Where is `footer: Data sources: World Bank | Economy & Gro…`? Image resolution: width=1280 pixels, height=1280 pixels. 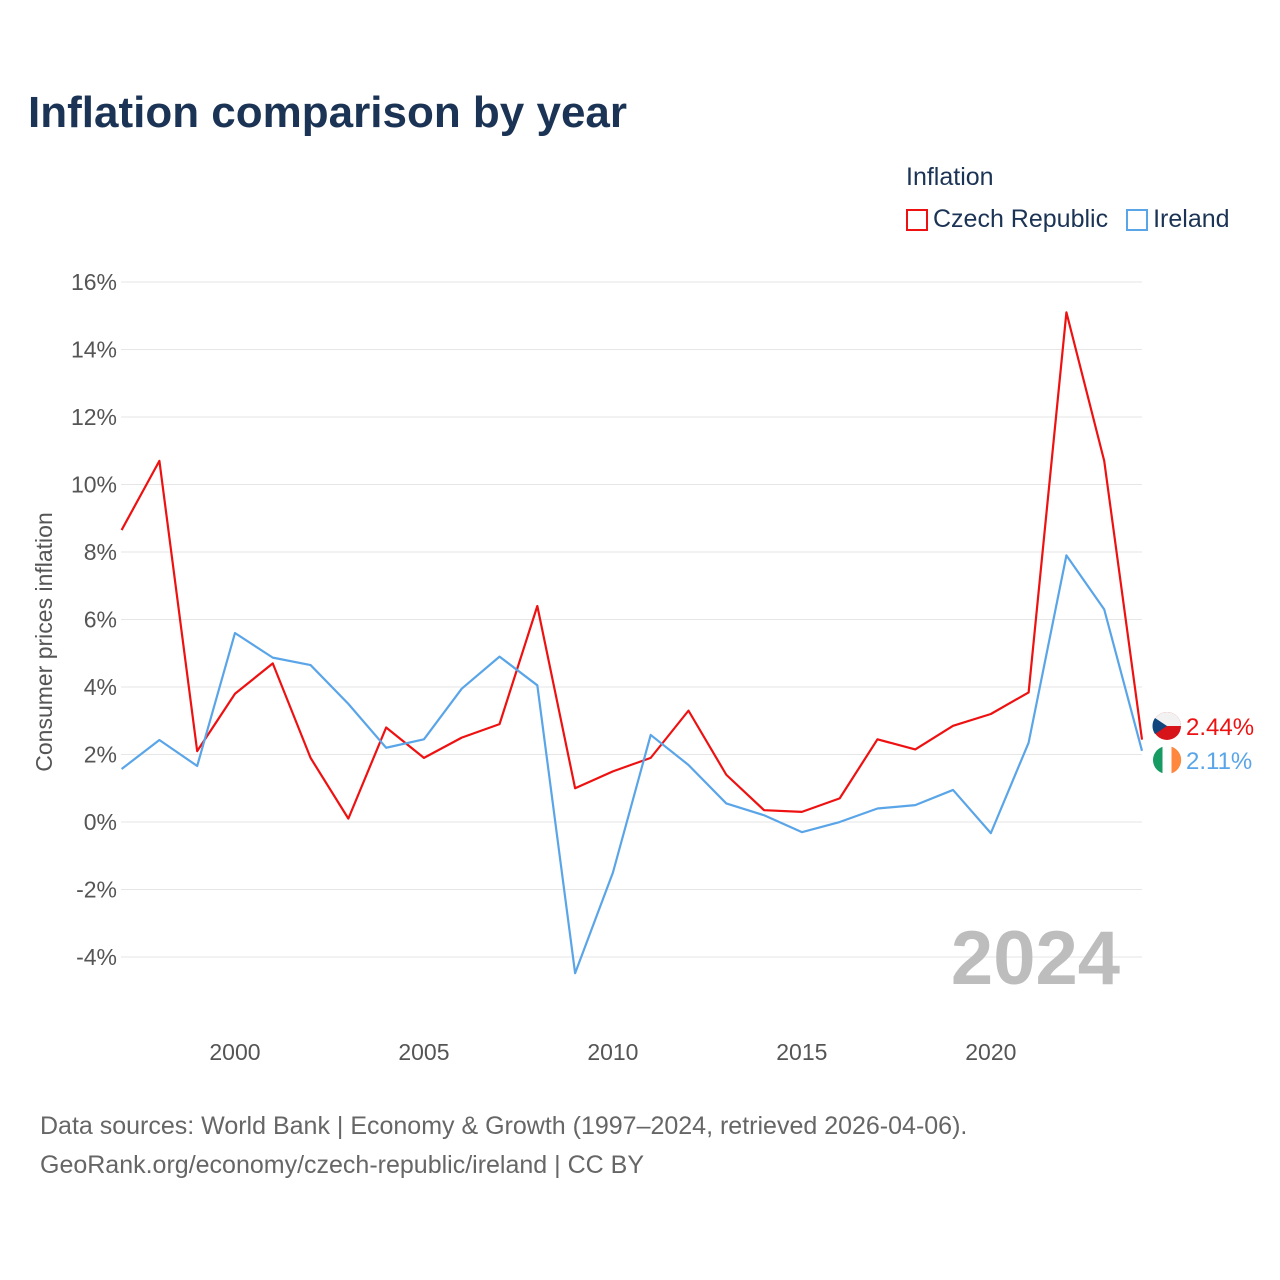
footer: Data sources: World Bank | Economy & Gro… is located at coordinates (503, 1146).